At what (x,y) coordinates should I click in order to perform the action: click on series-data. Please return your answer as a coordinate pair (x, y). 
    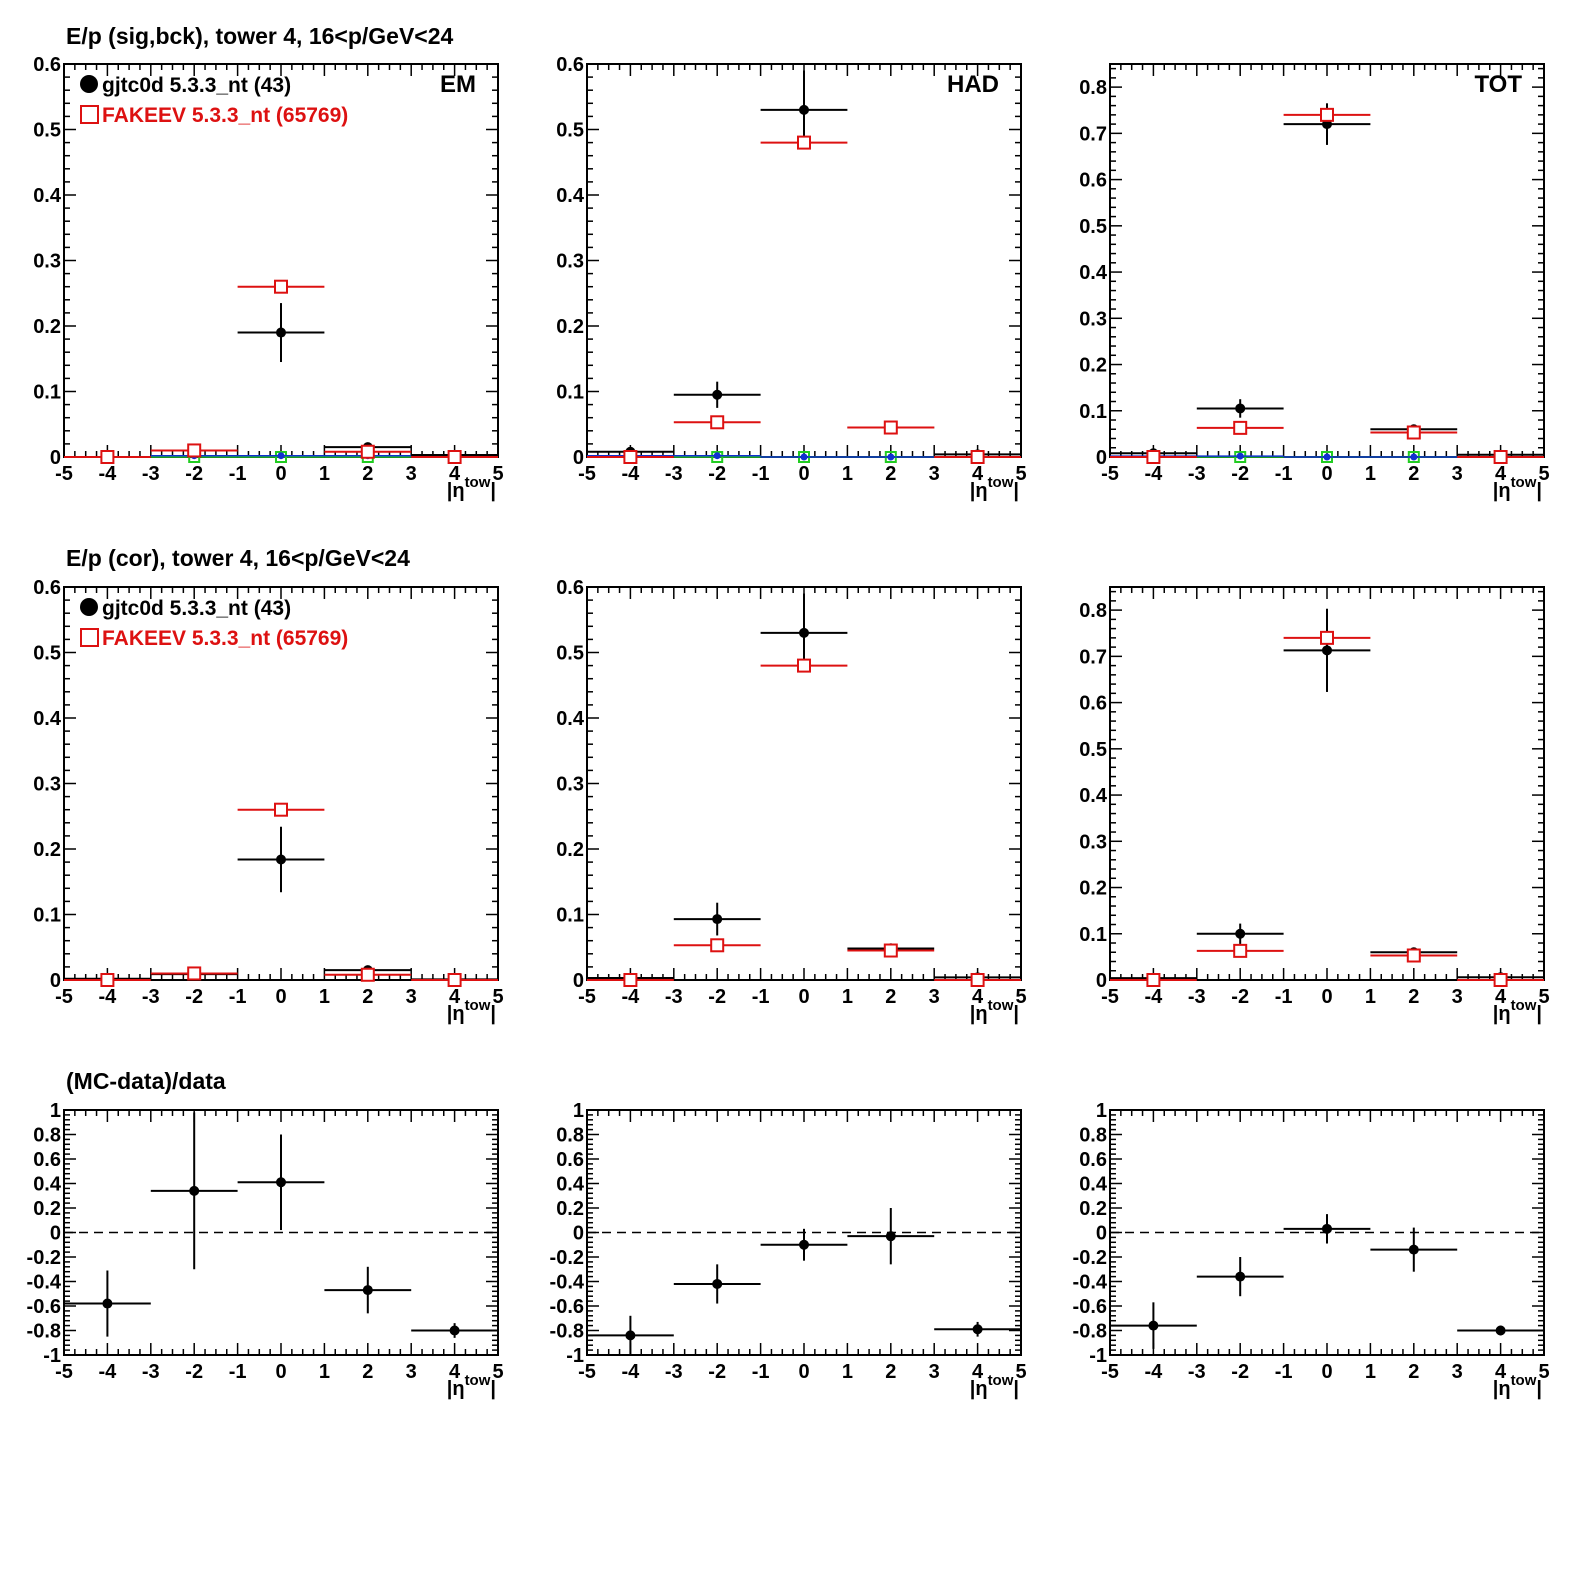
    Looking at the image, I should click on (281, 1225).